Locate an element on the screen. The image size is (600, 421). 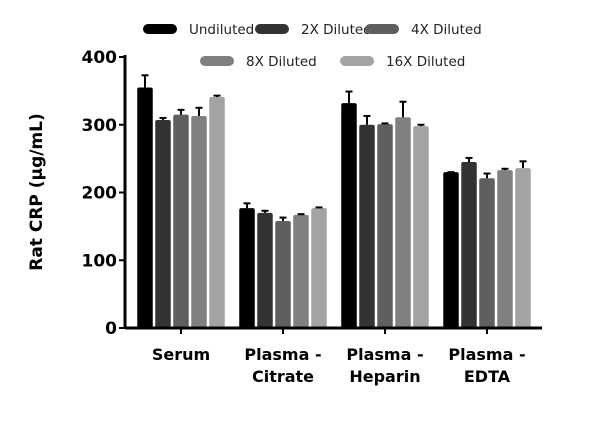
legend-label: Undiluted is located at coordinates (221, 30).